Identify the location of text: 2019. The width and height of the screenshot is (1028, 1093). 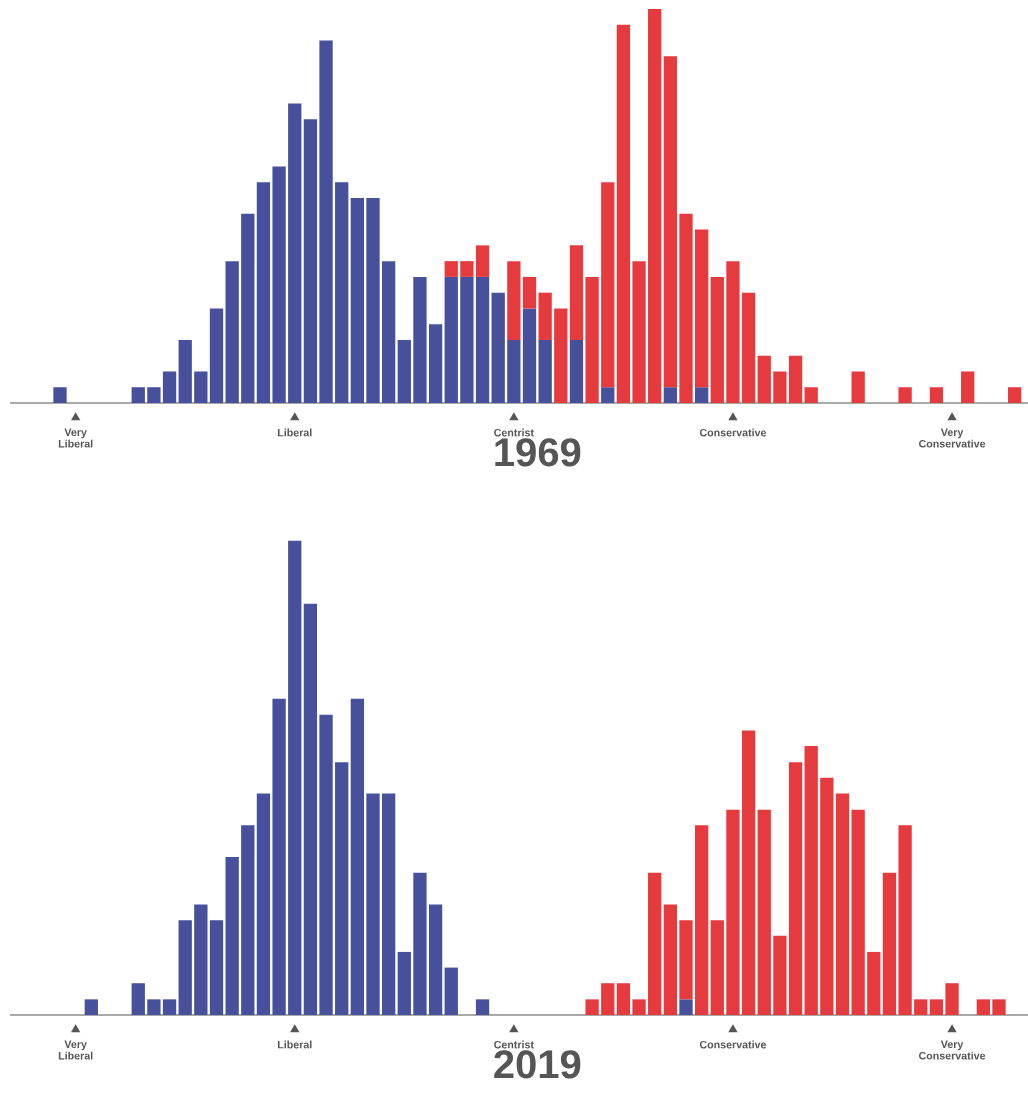
(537, 1064).